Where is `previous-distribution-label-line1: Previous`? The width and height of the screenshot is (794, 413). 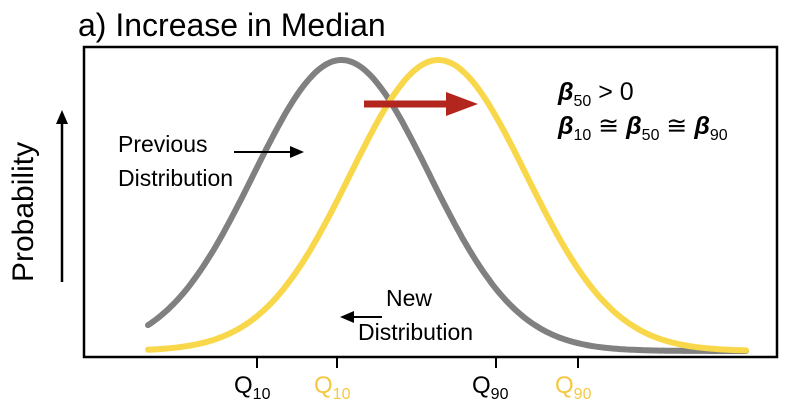 previous-distribution-label-line1: Previous is located at coordinates (162, 144).